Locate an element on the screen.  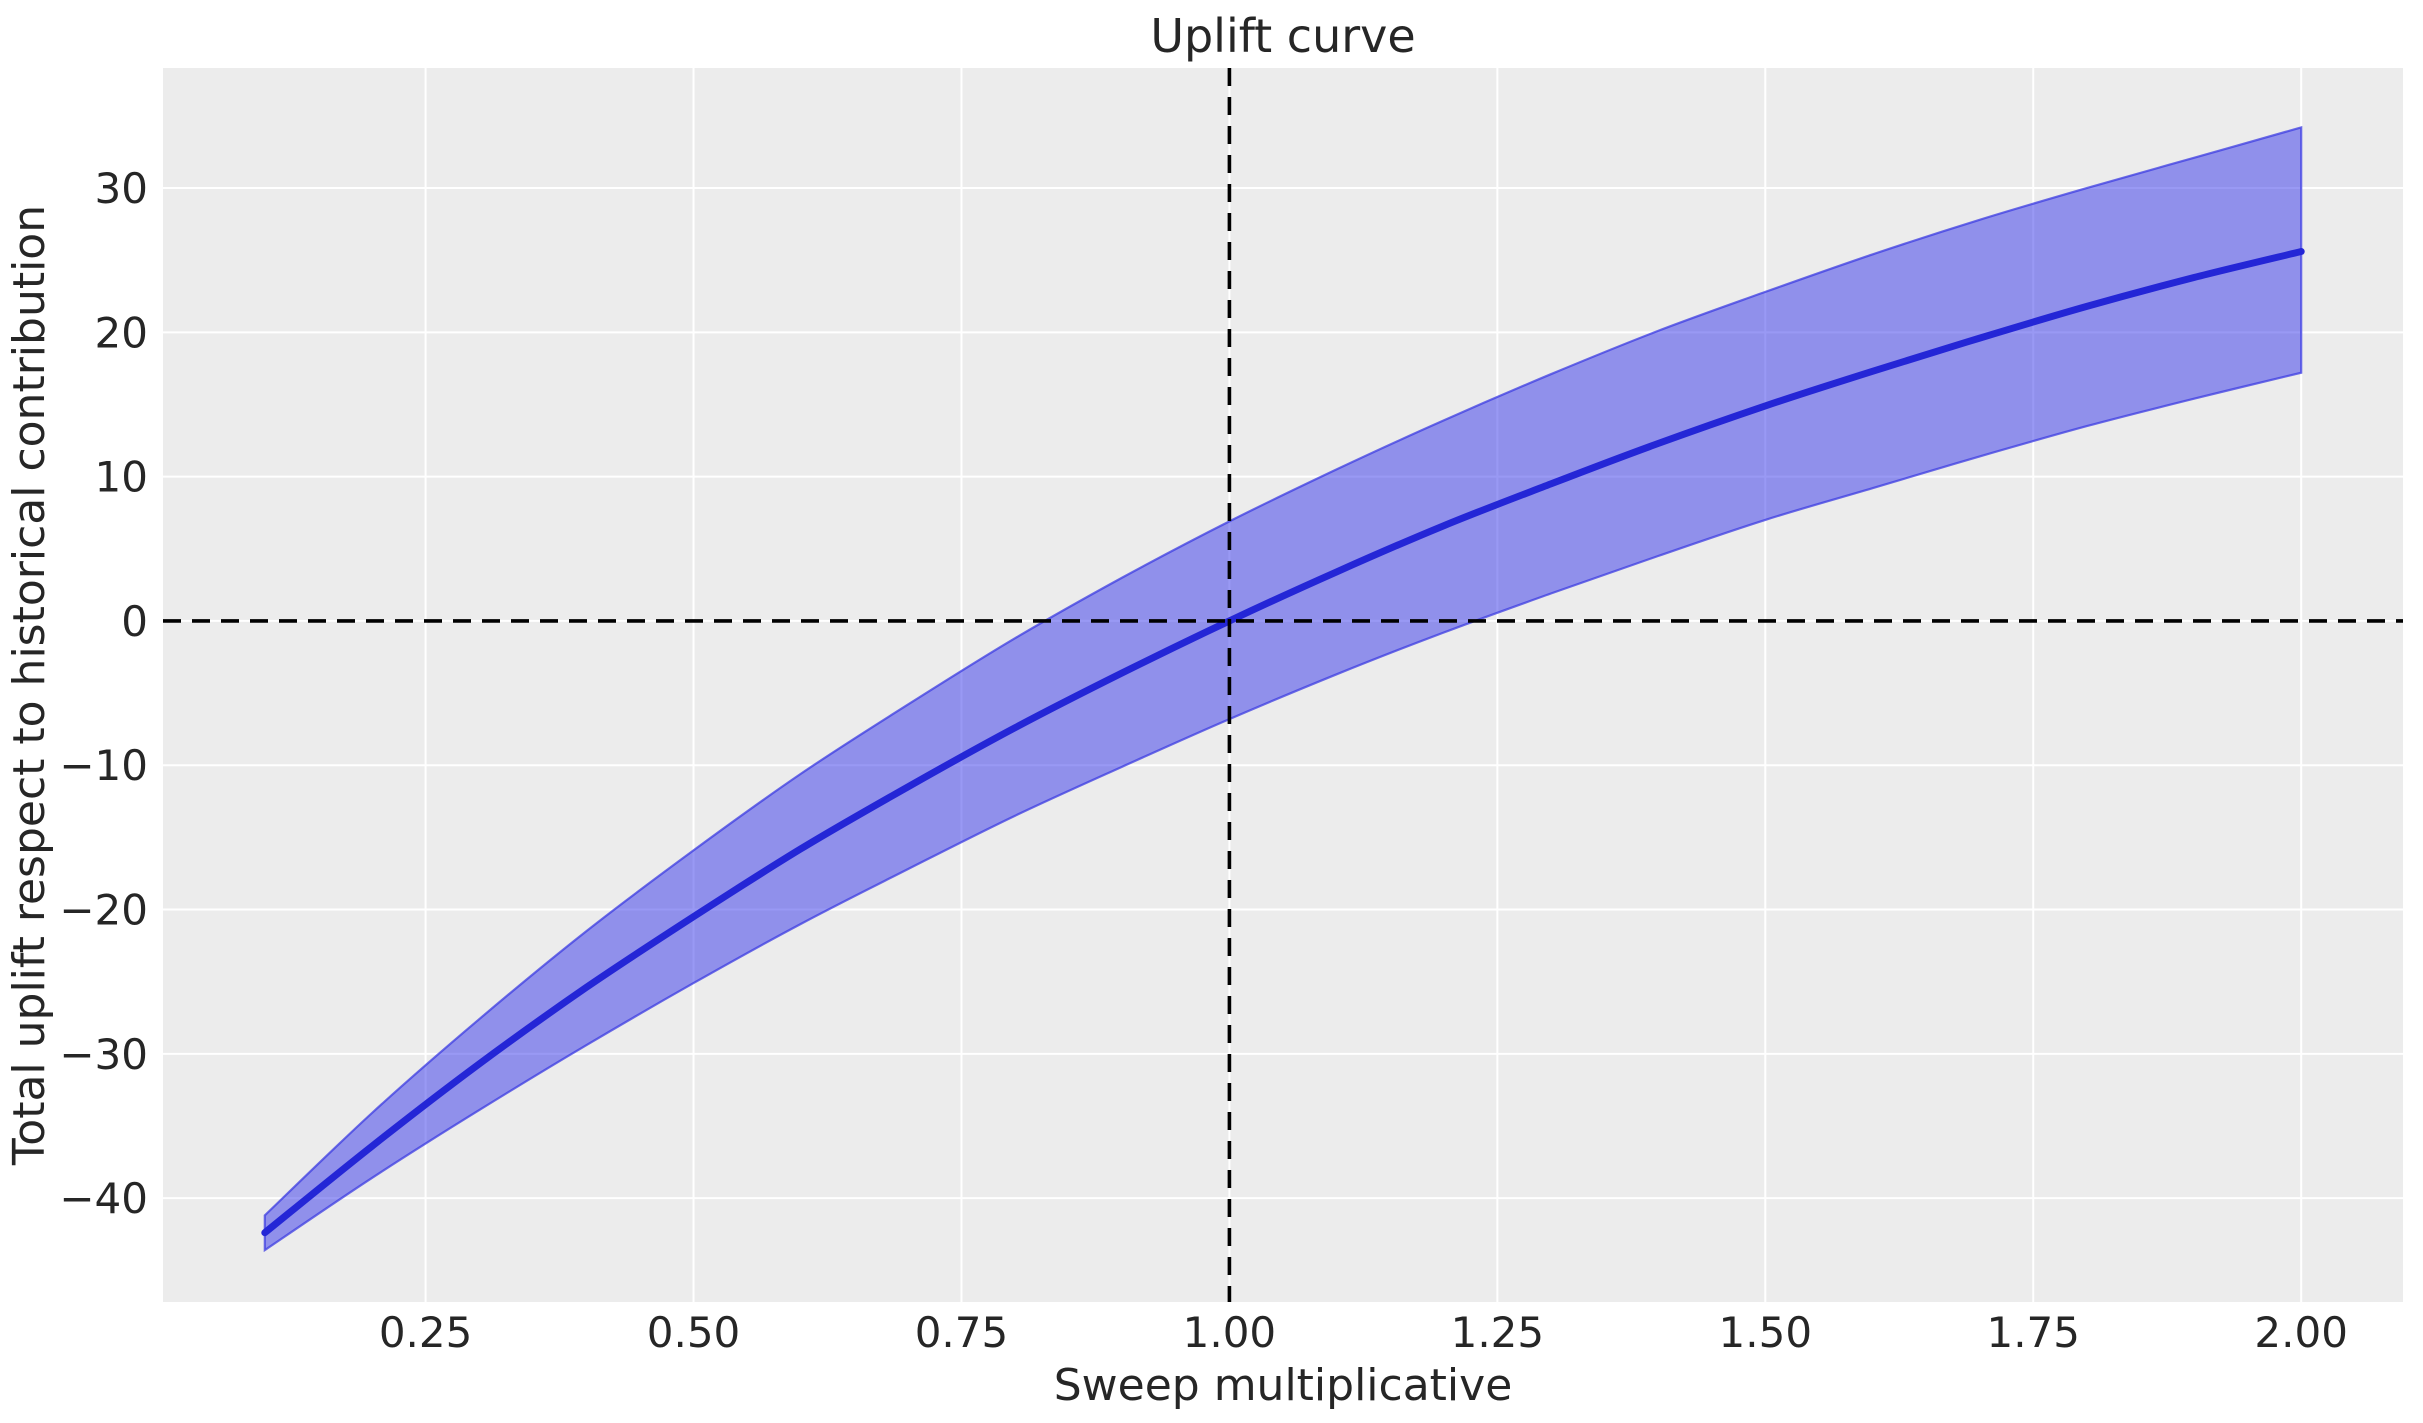
y-tick-label: −40 is located at coordinates (103, 1198).